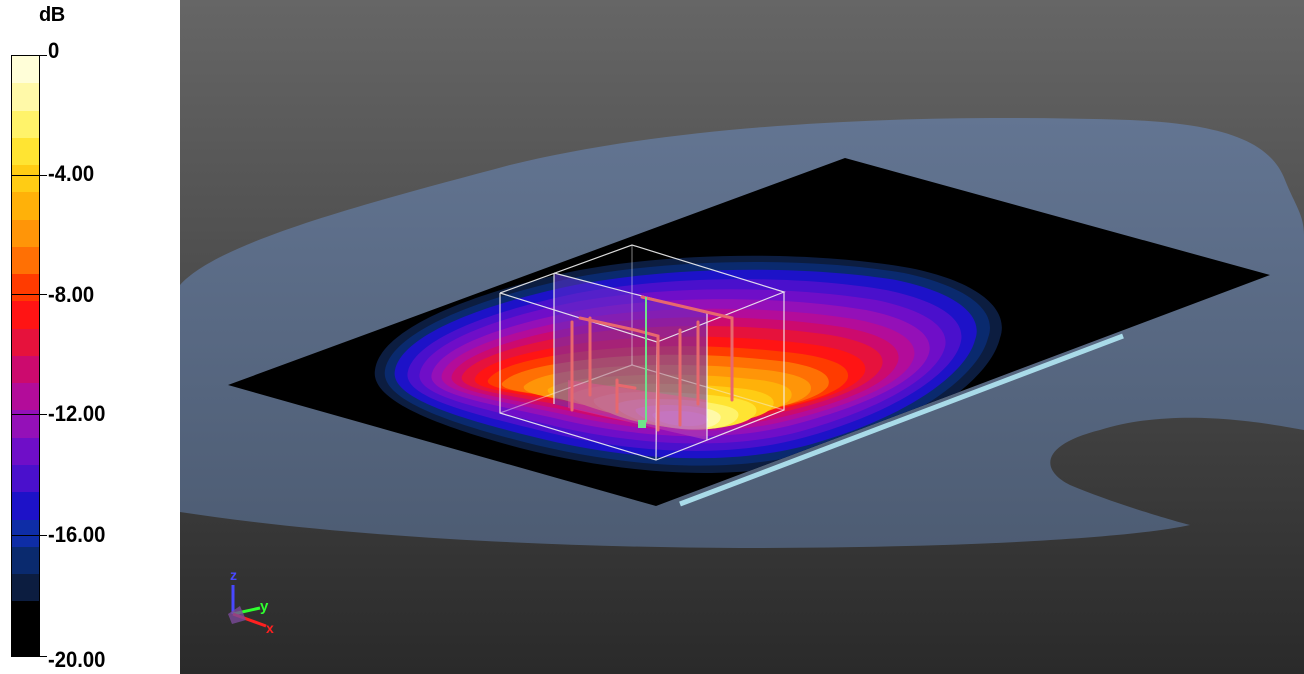  I want to click on legend-tick-label: 0, so click(54, 50).